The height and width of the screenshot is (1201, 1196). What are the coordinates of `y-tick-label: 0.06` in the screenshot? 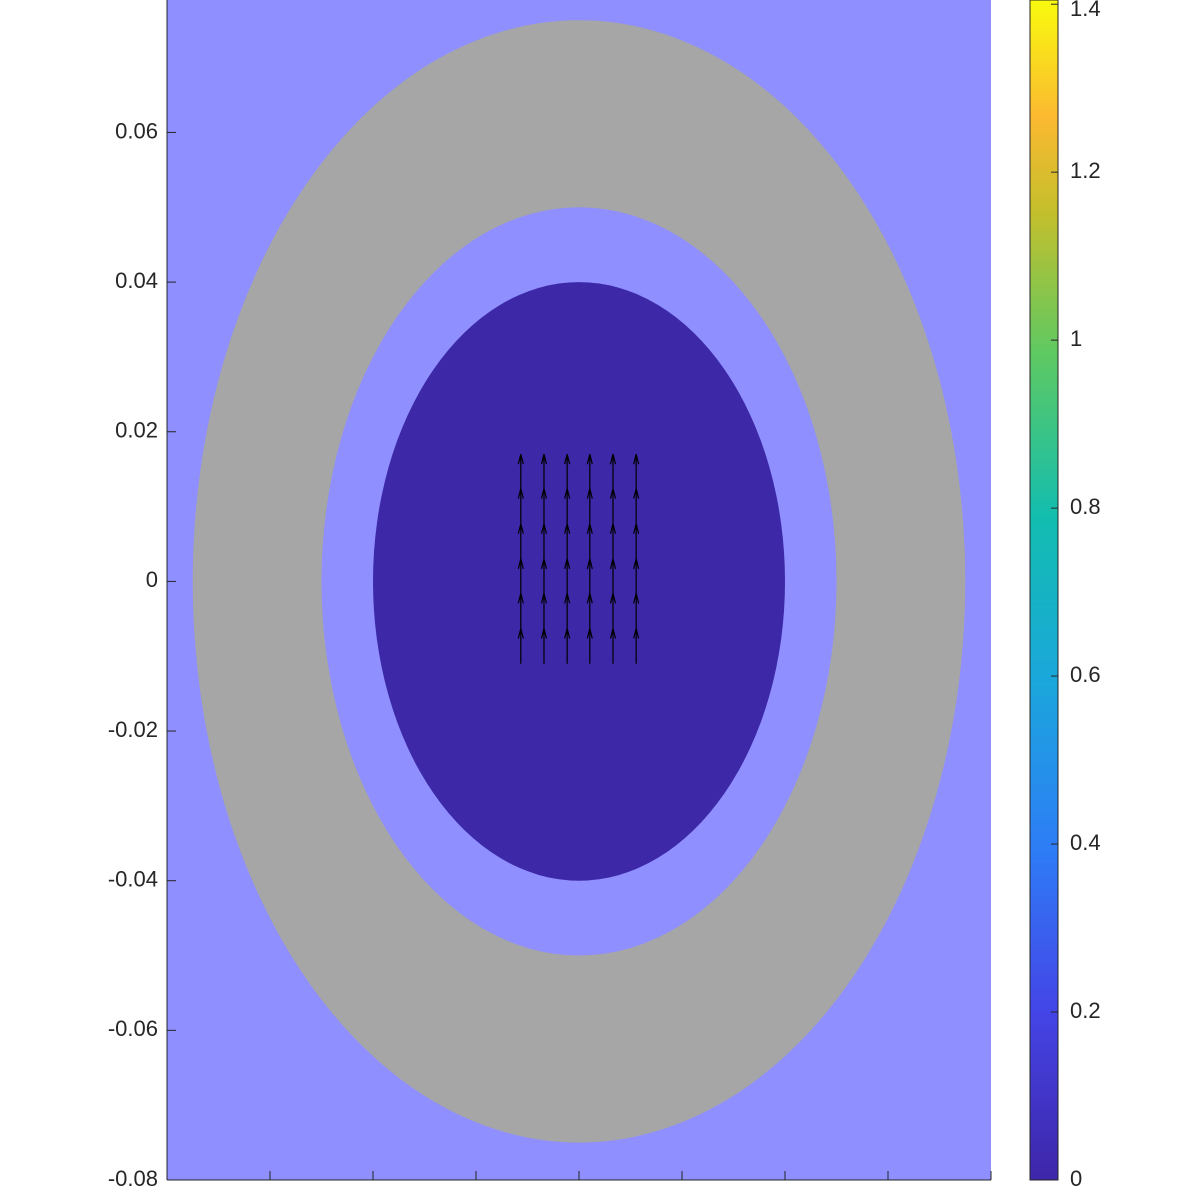 It's located at (136, 130).